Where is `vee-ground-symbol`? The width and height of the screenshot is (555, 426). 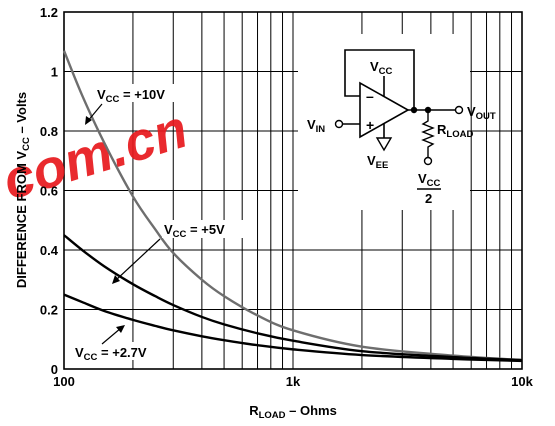 vee-ground-symbol is located at coordinates (384, 144).